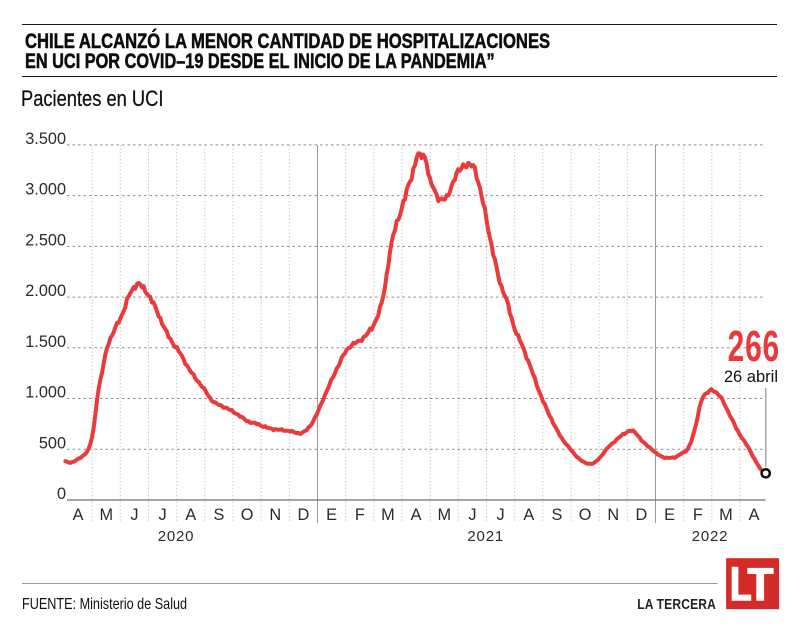 Image resolution: width=800 pixels, height=627 pixels. What do you see at coordinates (485, 536) in the screenshot?
I see `svg-text: 2021` at bounding box center [485, 536].